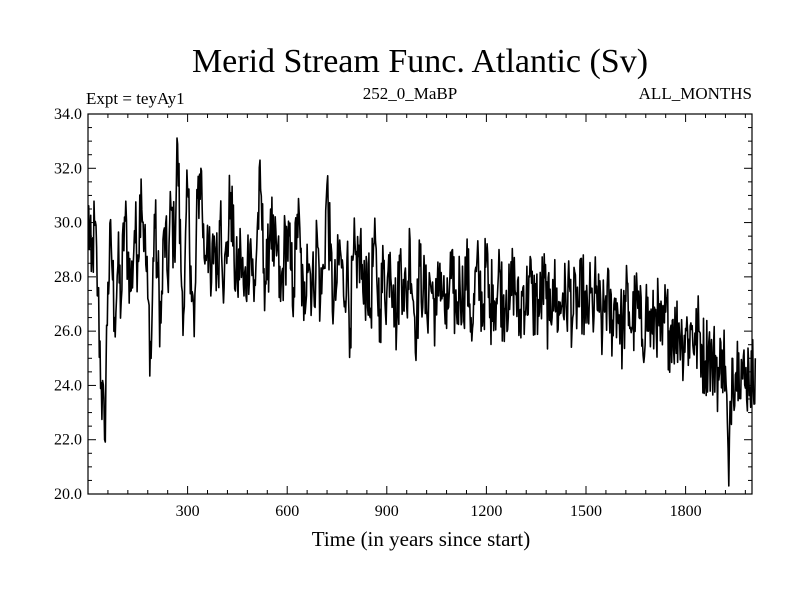 The image size is (800, 600). I want to click on y-tick-label: 20.0, so click(68, 494).